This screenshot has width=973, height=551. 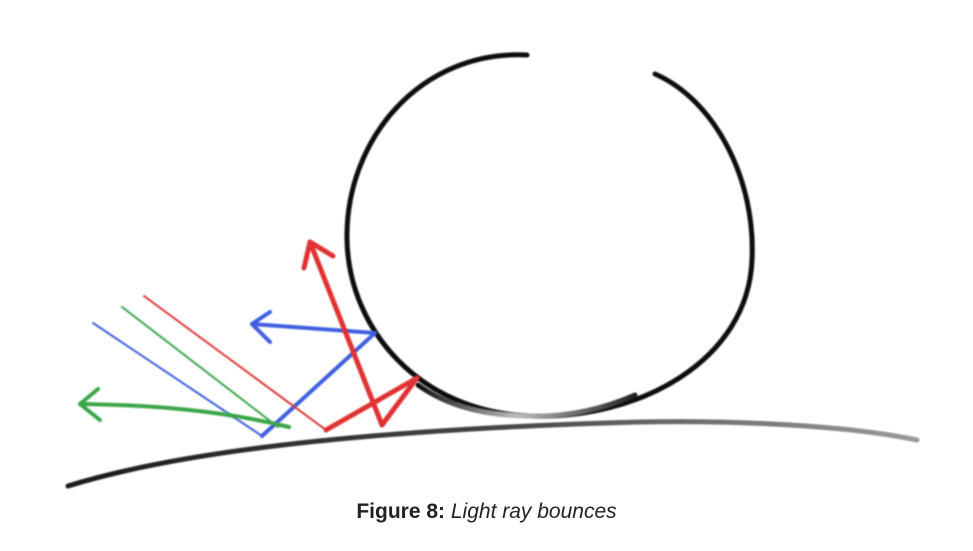 What do you see at coordinates (318, 255) in the screenshot?
I see `red-arrowhead` at bounding box center [318, 255].